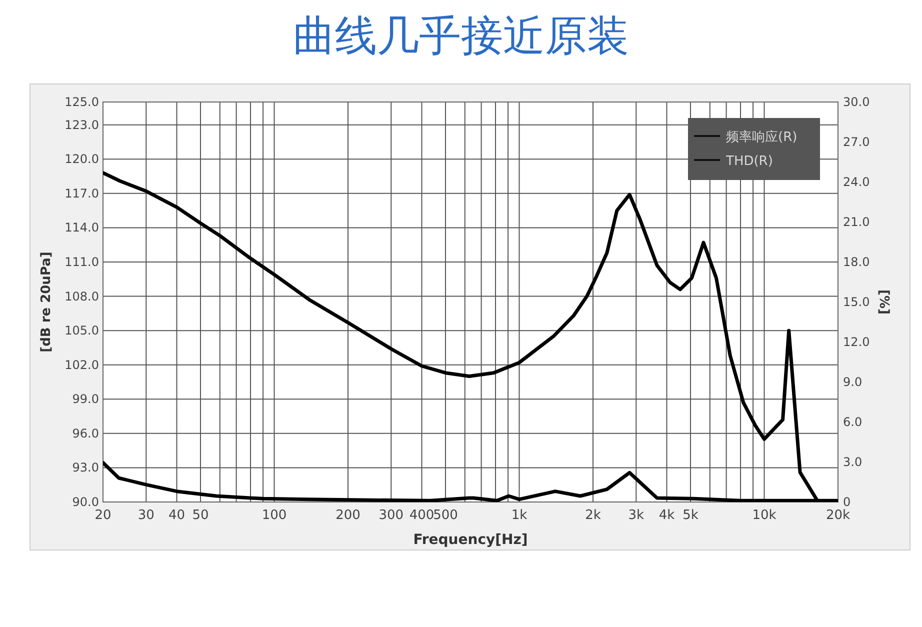 This screenshot has height=627, width=922. I want to click on y-tick-label: 123.0, so click(81, 125).